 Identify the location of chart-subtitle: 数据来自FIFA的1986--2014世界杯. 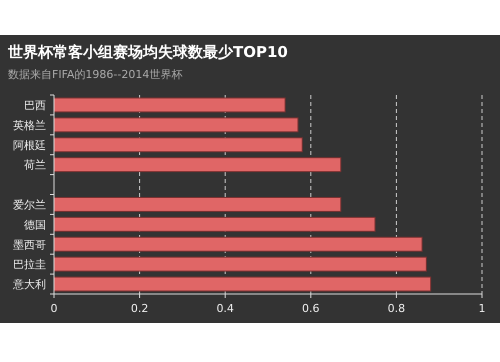
(95, 74).